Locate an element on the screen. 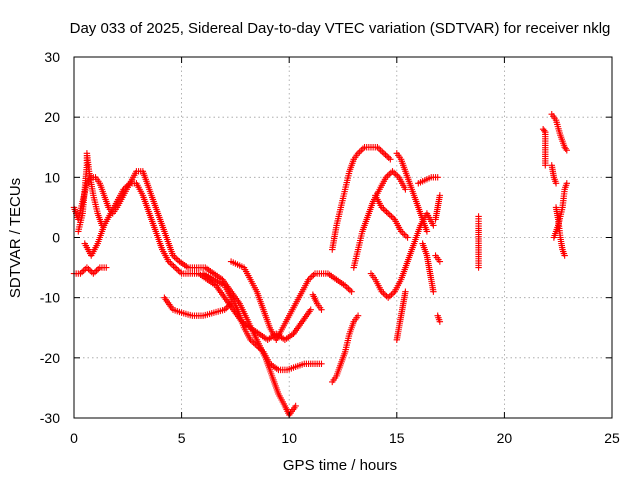 Image resolution: width=640 pixels, height=480 pixels. x-axis-label: GPS time / hours is located at coordinates (340, 465).